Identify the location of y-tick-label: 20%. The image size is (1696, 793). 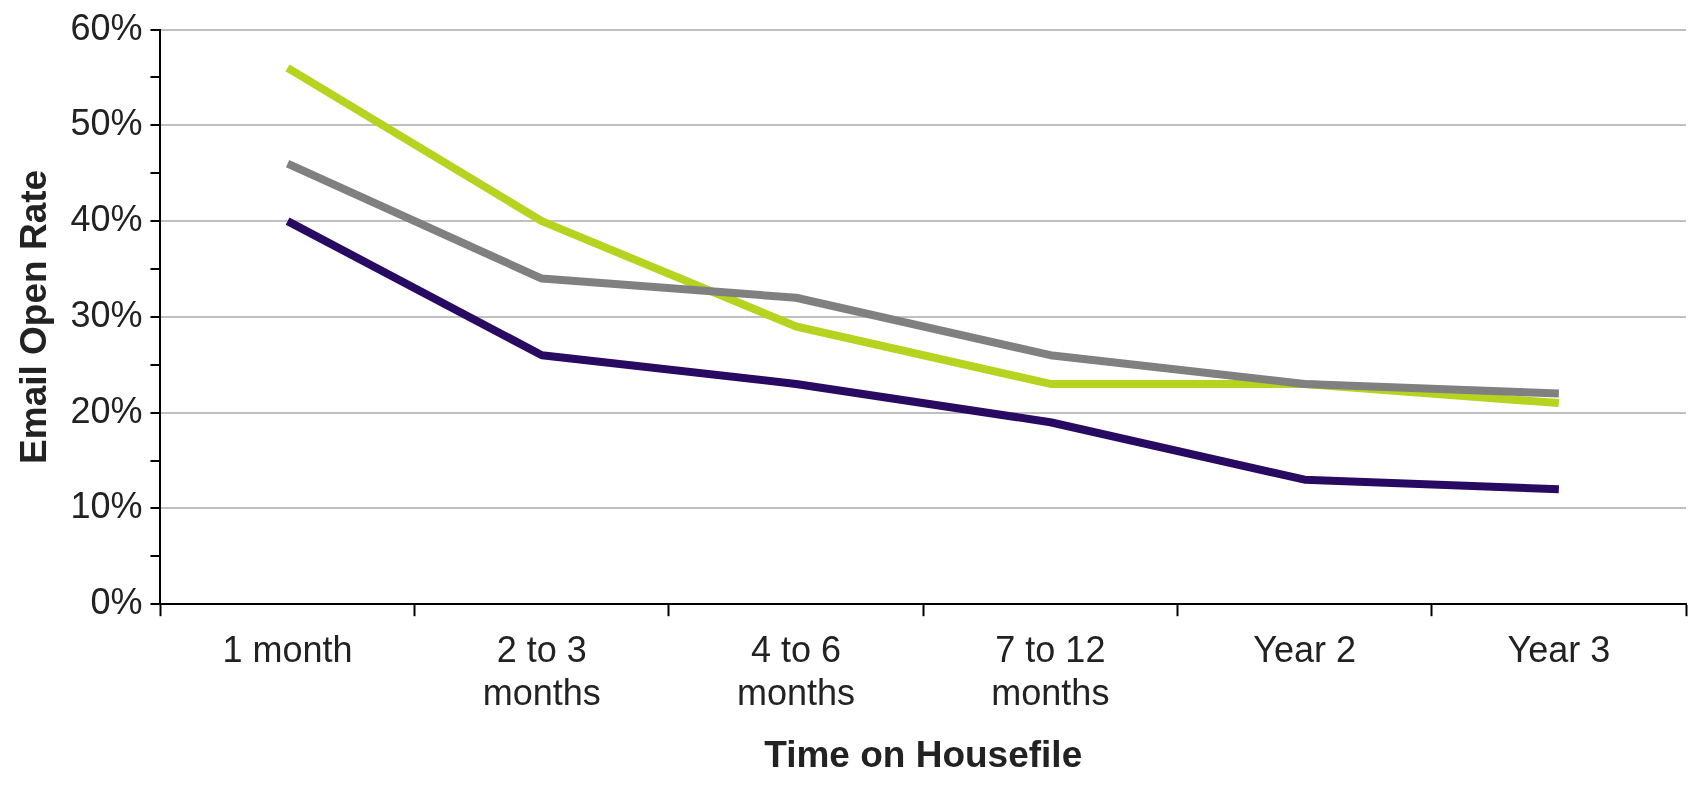
(106, 410).